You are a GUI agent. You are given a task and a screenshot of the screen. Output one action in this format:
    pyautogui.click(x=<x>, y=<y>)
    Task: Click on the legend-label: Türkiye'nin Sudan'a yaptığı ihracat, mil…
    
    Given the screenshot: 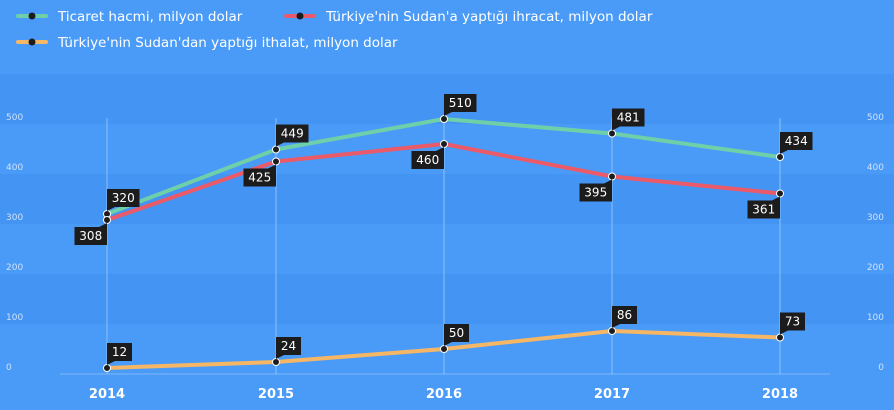 What is the action you would take?
    pyautogui.click(x=489, y=17)
    